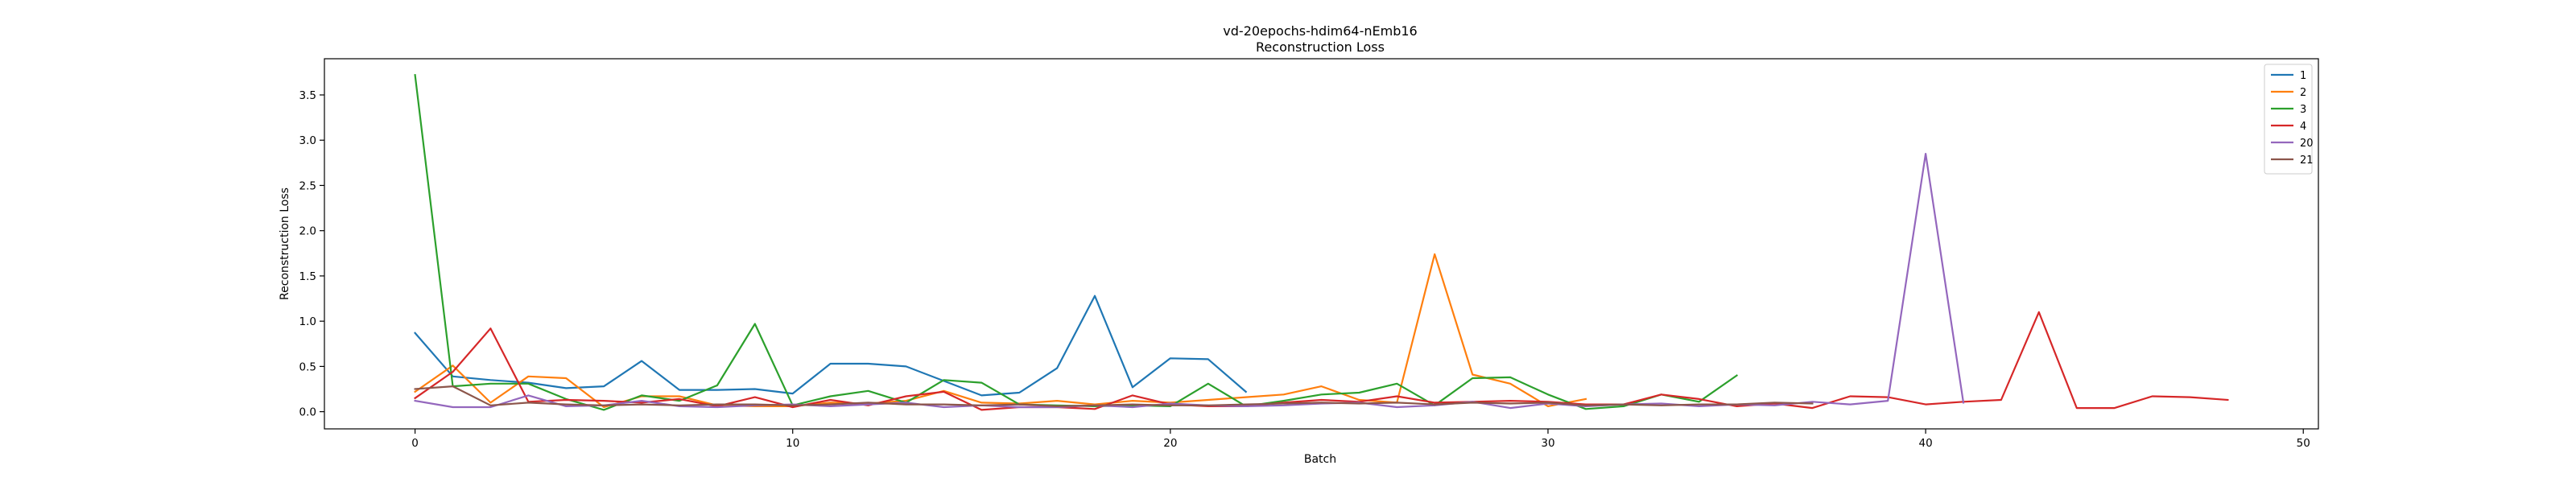 This screenshot has height=486, width=2576. I want to click on chart-subtitle: Reconstruction Loss, so click(1320, 47).